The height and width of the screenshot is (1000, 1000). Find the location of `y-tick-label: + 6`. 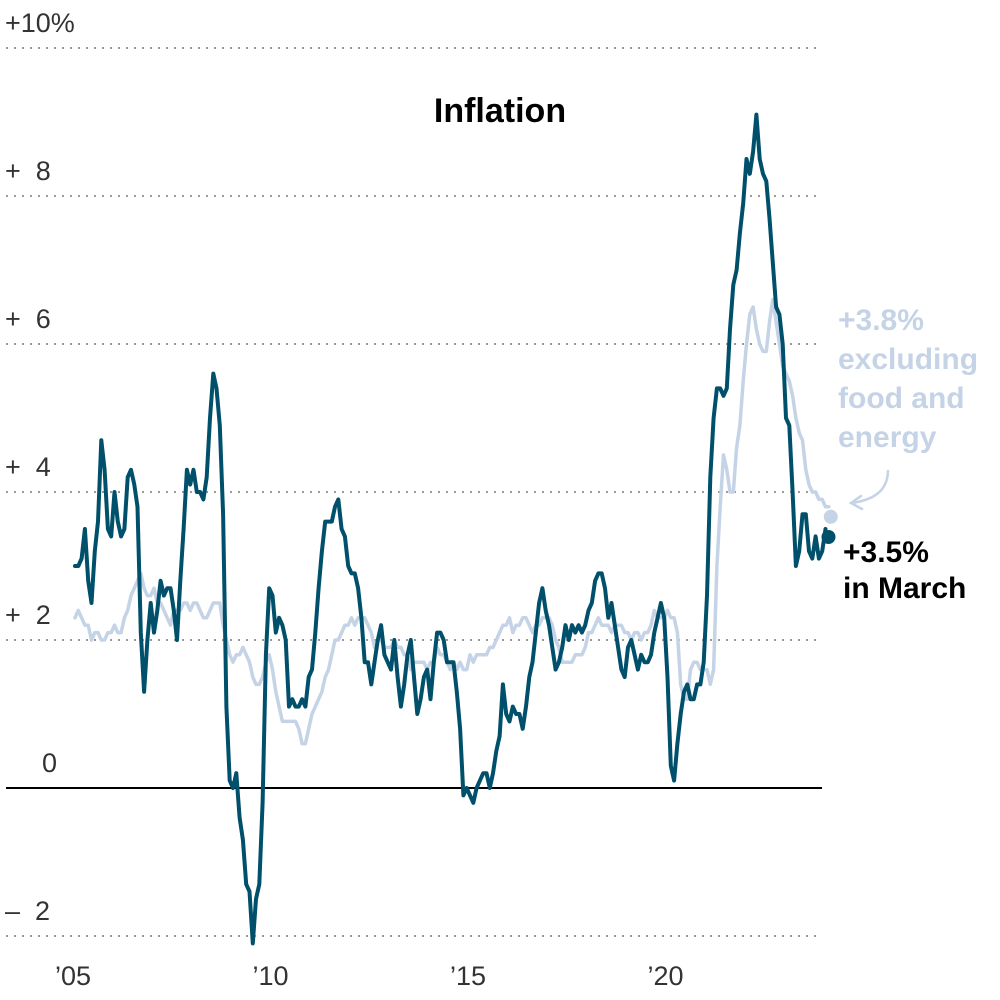

y-tick-label: + 6 is located at coordinates (28, 319).